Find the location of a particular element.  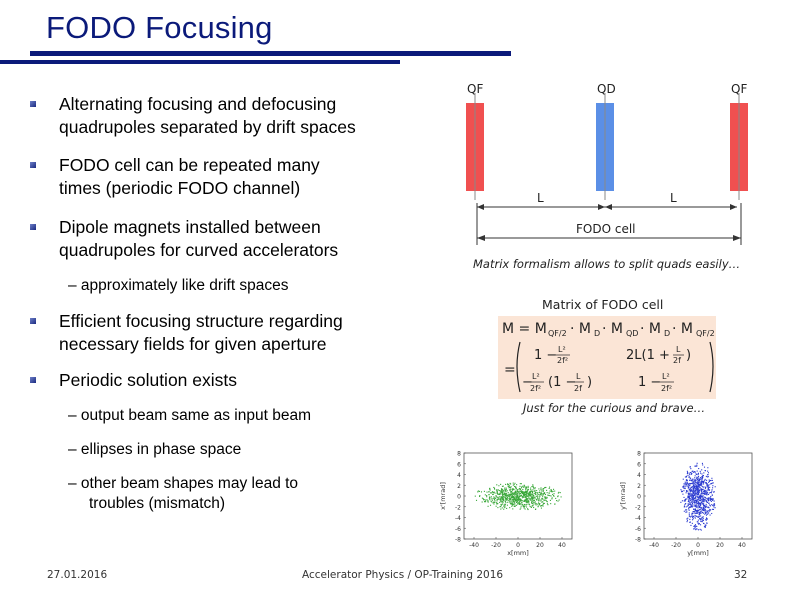

sub-bullet-text: – output beam same as input beam is located at coordinates (189, 415).